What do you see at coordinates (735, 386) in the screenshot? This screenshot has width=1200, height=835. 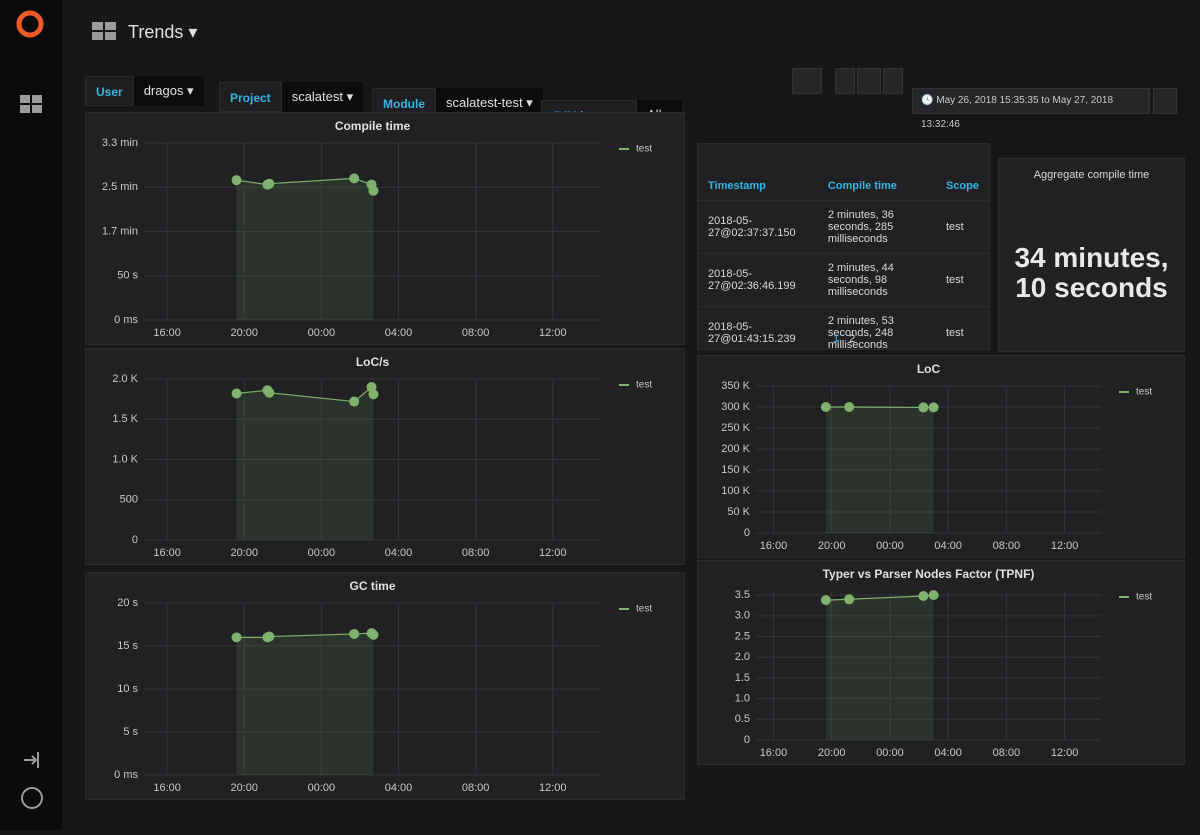 I see `y-tick-label: 350 K` at bounding box center [735, 386].